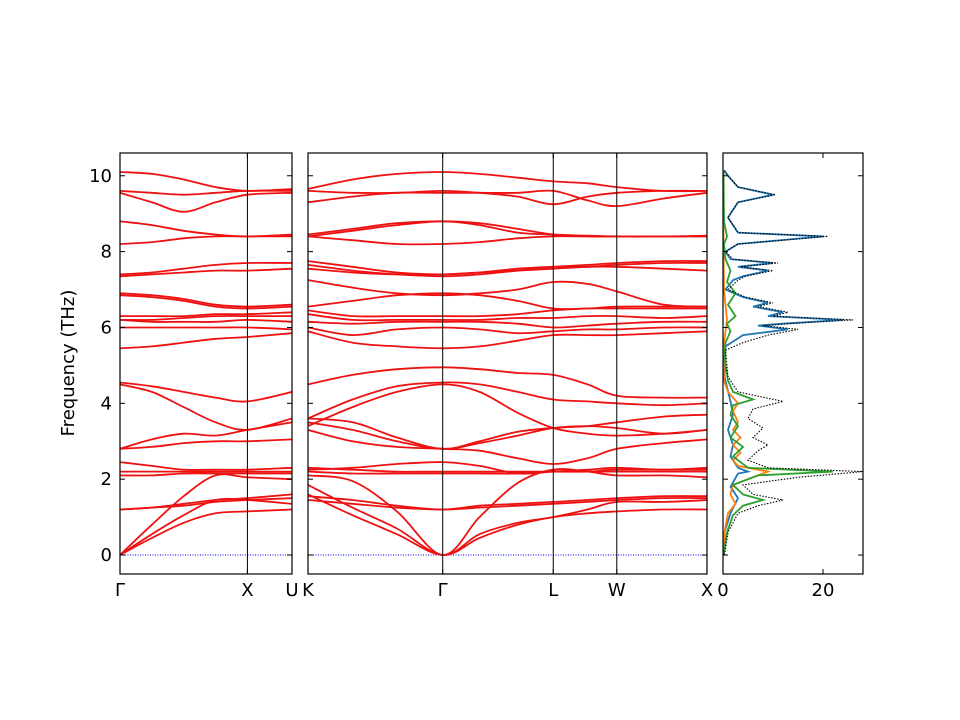  Describe the element at coordinates (100, 176) in the screenshot. I see `ytick-label-6: 10` at that location.